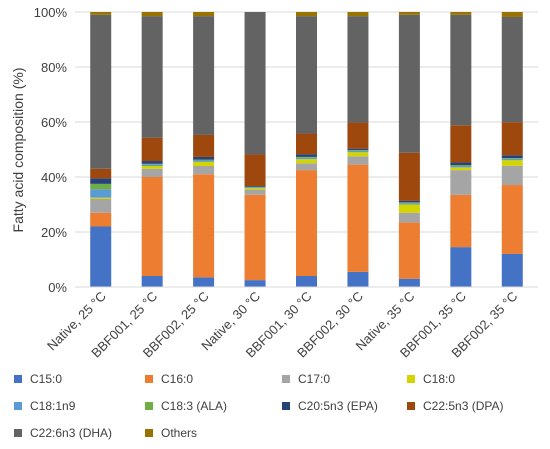  What do you see at coordinates (51, 150) in the screenshot?
I see `y-axis-ticks: 0% 20% 40% 60% 80% 100%` at bounding box center [51, 150].